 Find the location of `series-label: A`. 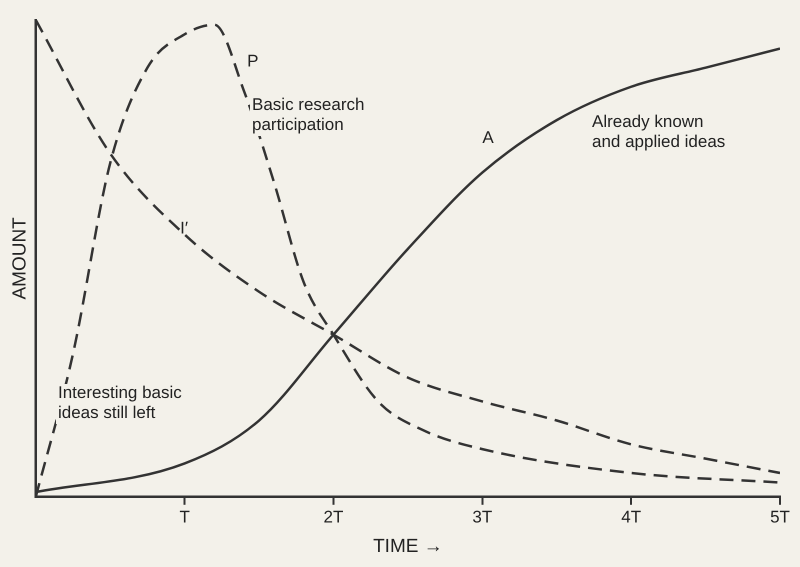

series-label: A is located at coordinates (488, 137).